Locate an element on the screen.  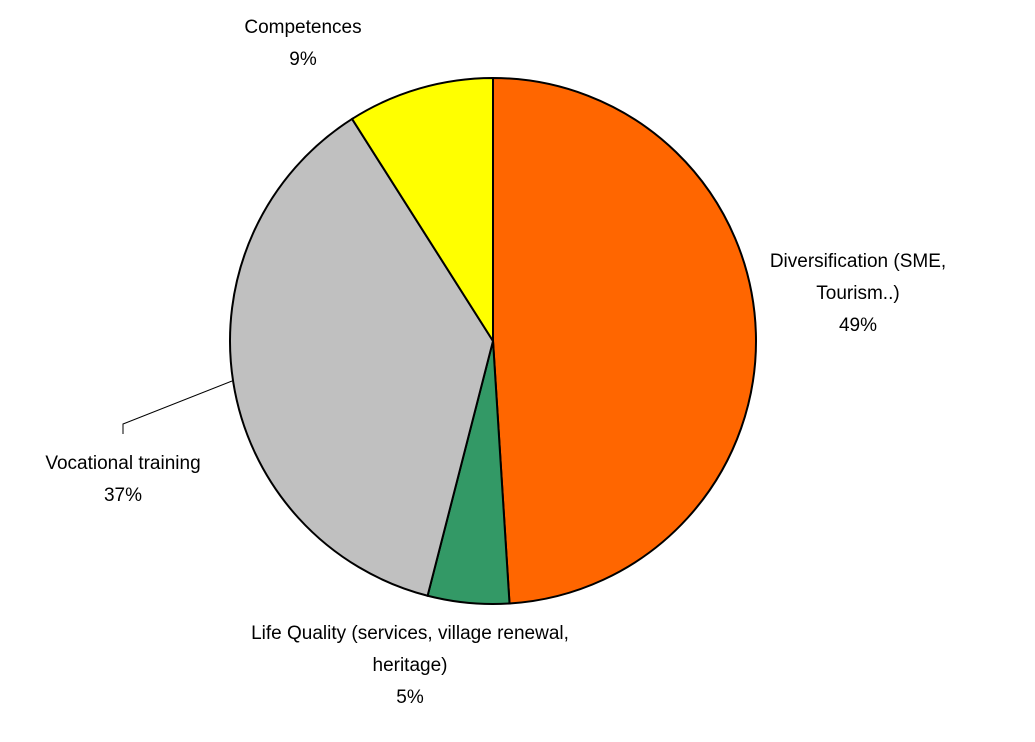
pie-slice is located at coordinates (422, 210).